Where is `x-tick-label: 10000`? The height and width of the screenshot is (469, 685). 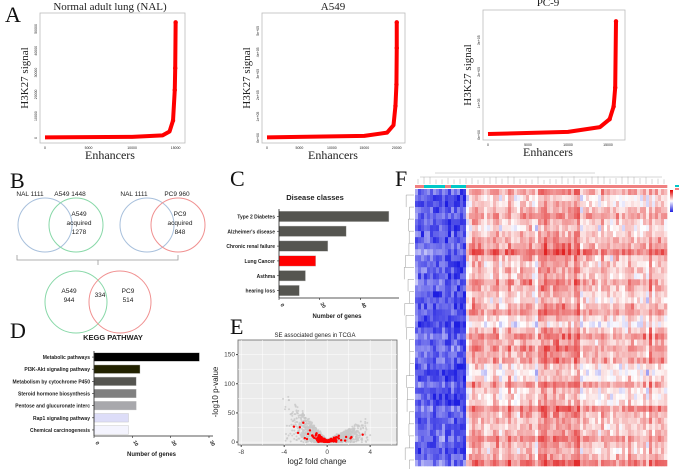
x-tick-label: 10000 is located at coordinates (332, 148).